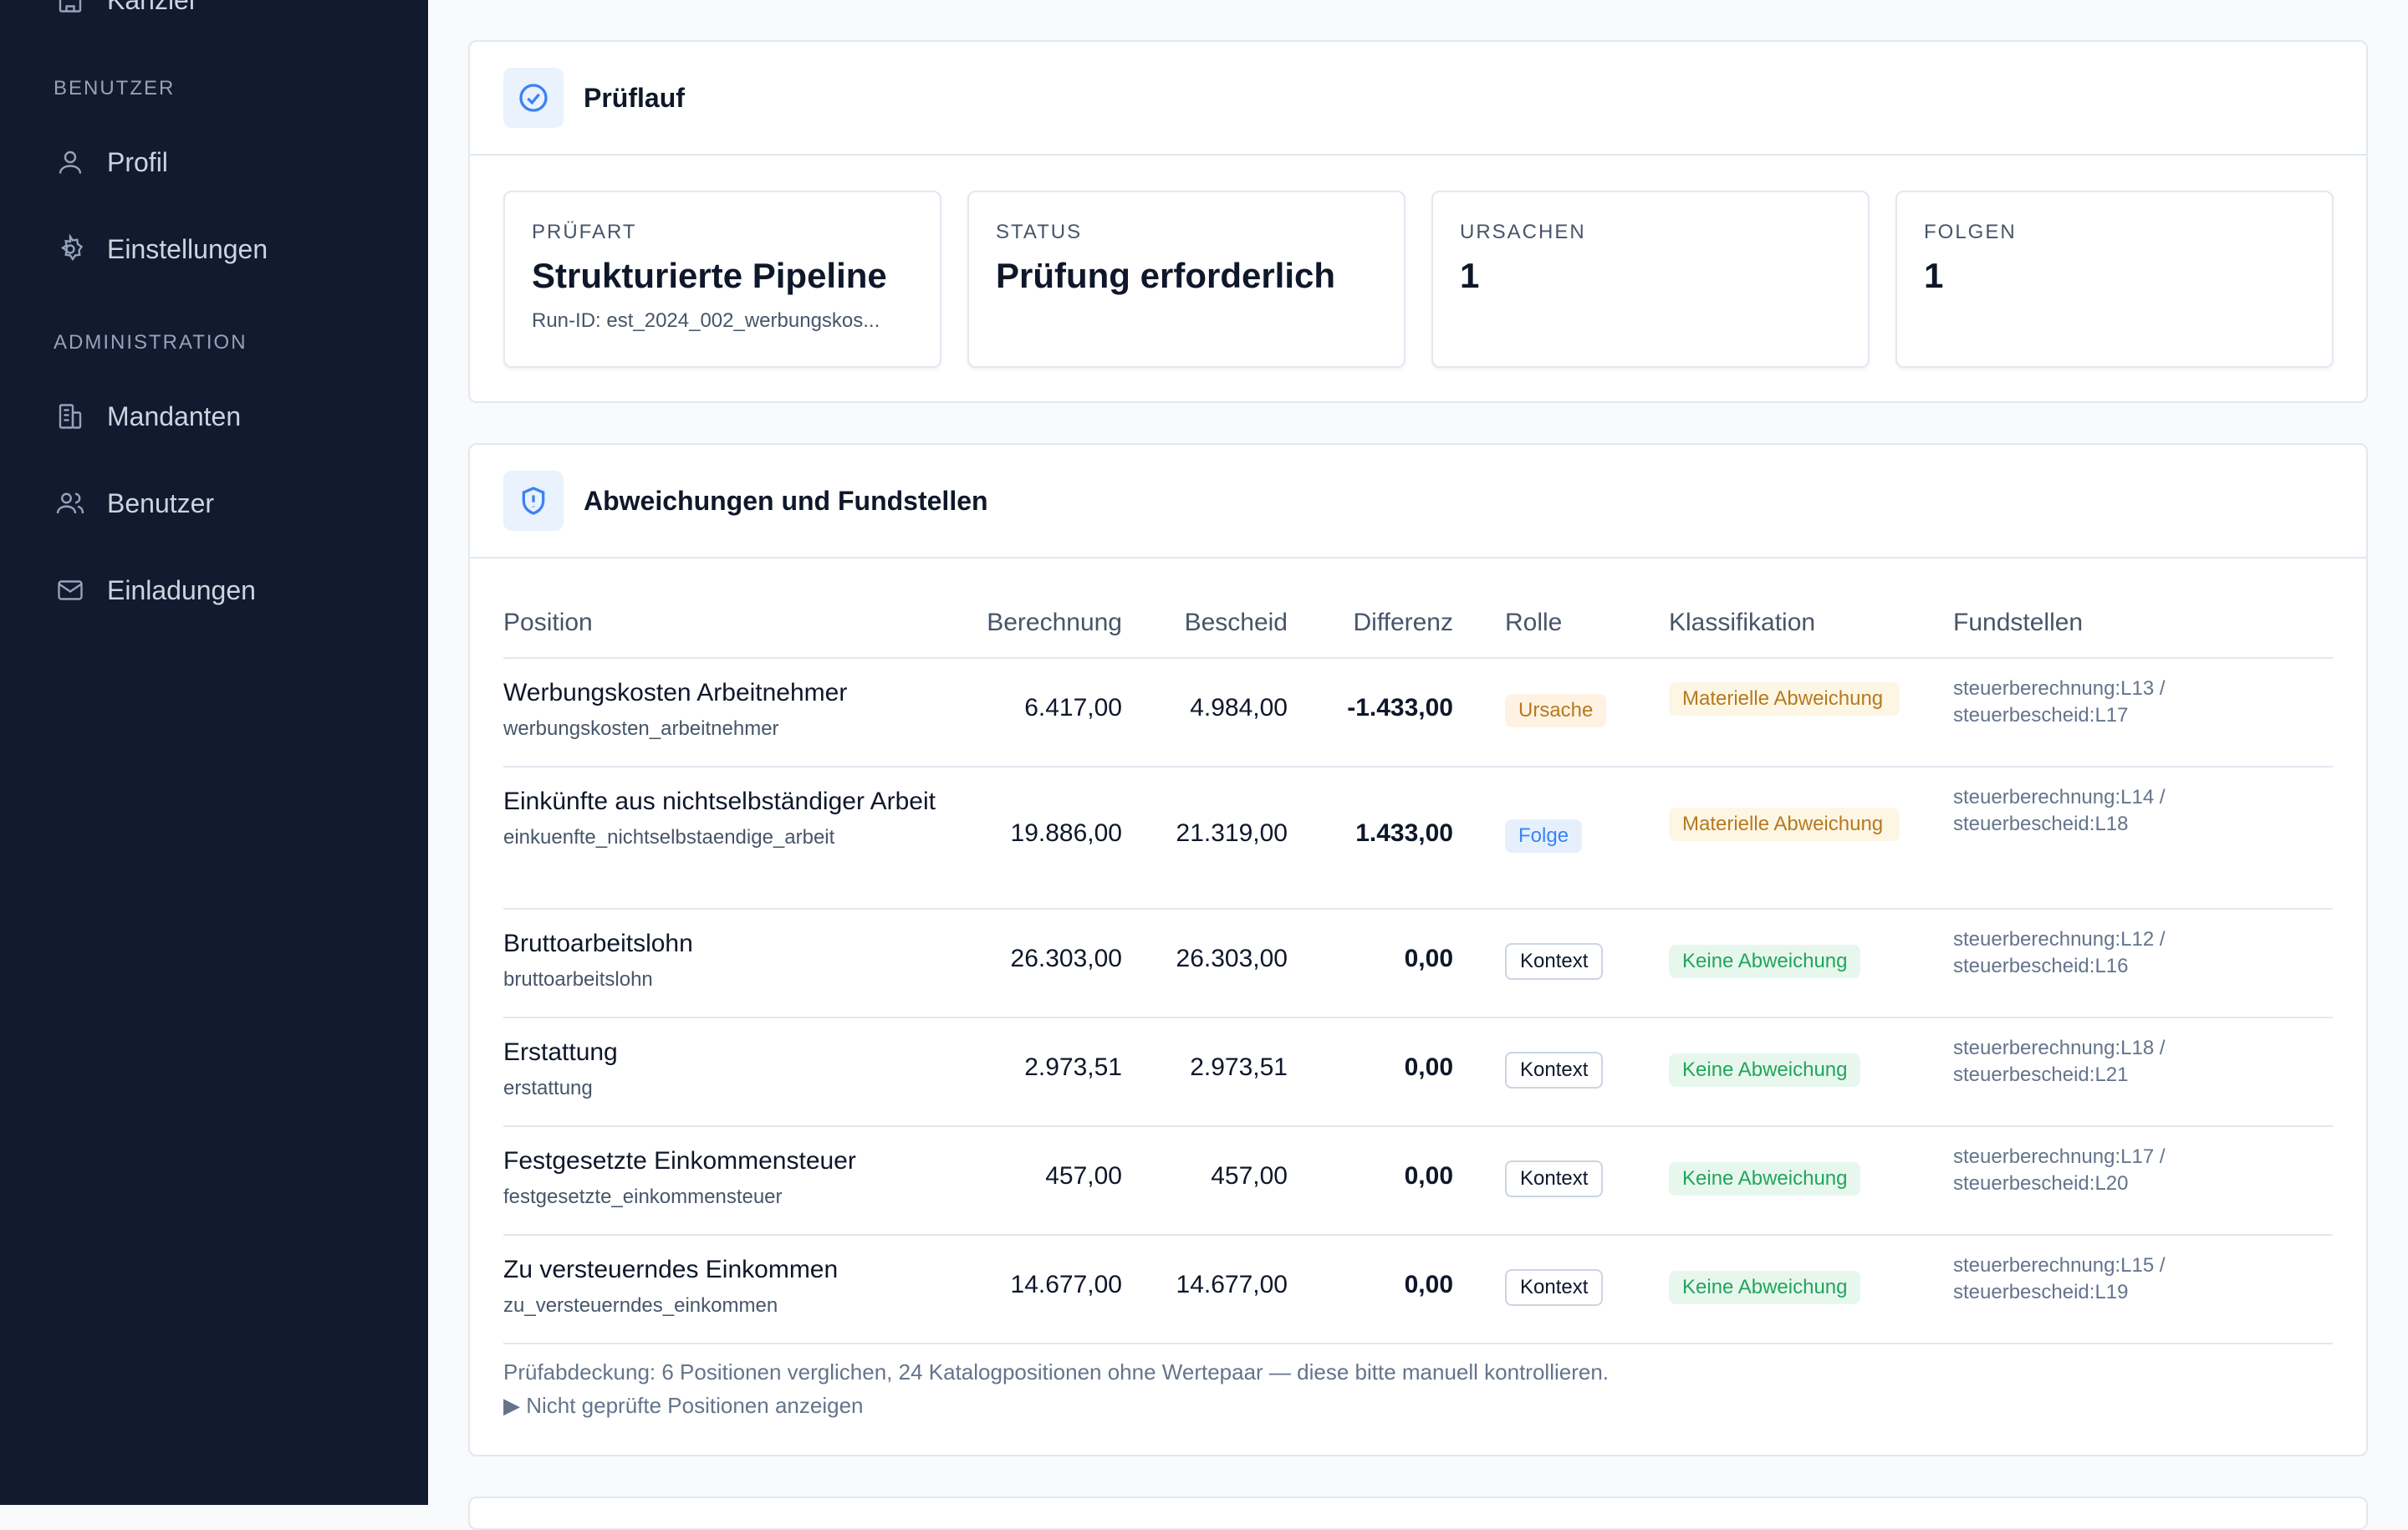 This screenshot has height=1530, width=2408. Describe the element at coordinates (1418, 1513) in the screenshot. I see `next-card` at that location.